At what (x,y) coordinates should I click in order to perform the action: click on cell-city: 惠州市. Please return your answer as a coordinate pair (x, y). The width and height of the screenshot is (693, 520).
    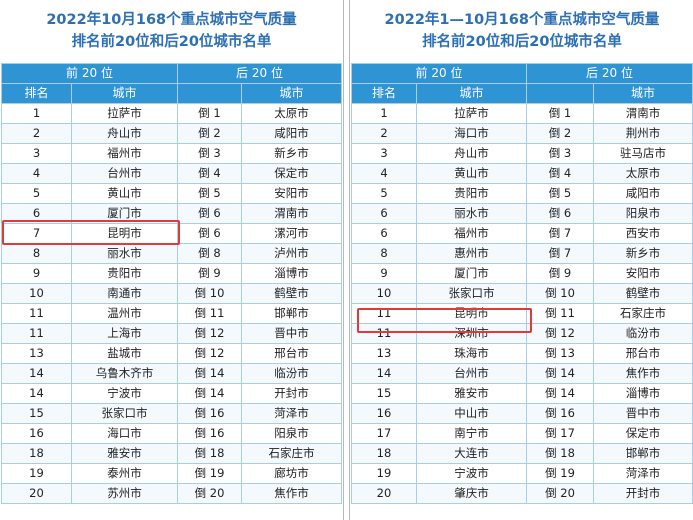
    Looking at the image, I should click on (471, 253).